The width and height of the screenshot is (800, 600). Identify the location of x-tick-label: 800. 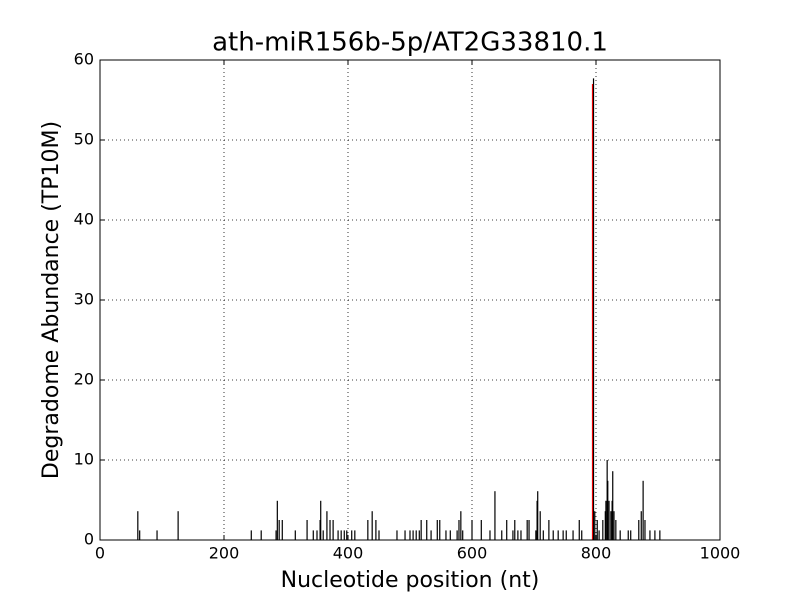
(596, 553).